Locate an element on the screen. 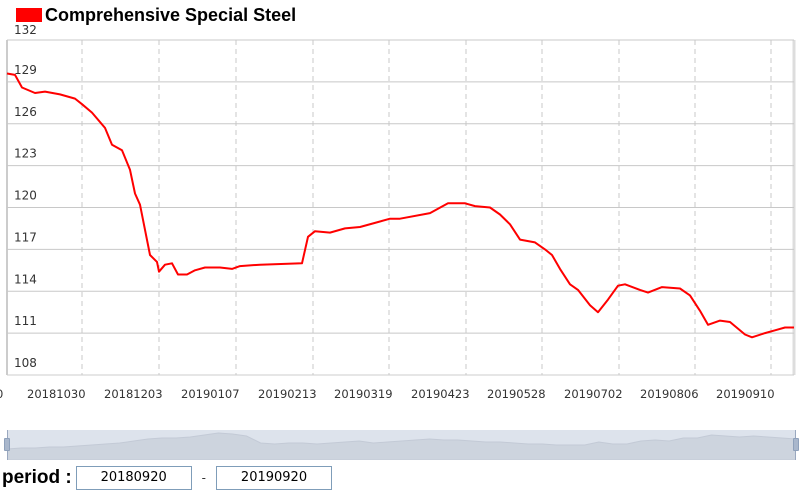  start-date-input: 20180920 is located at coordinates (133, 478).